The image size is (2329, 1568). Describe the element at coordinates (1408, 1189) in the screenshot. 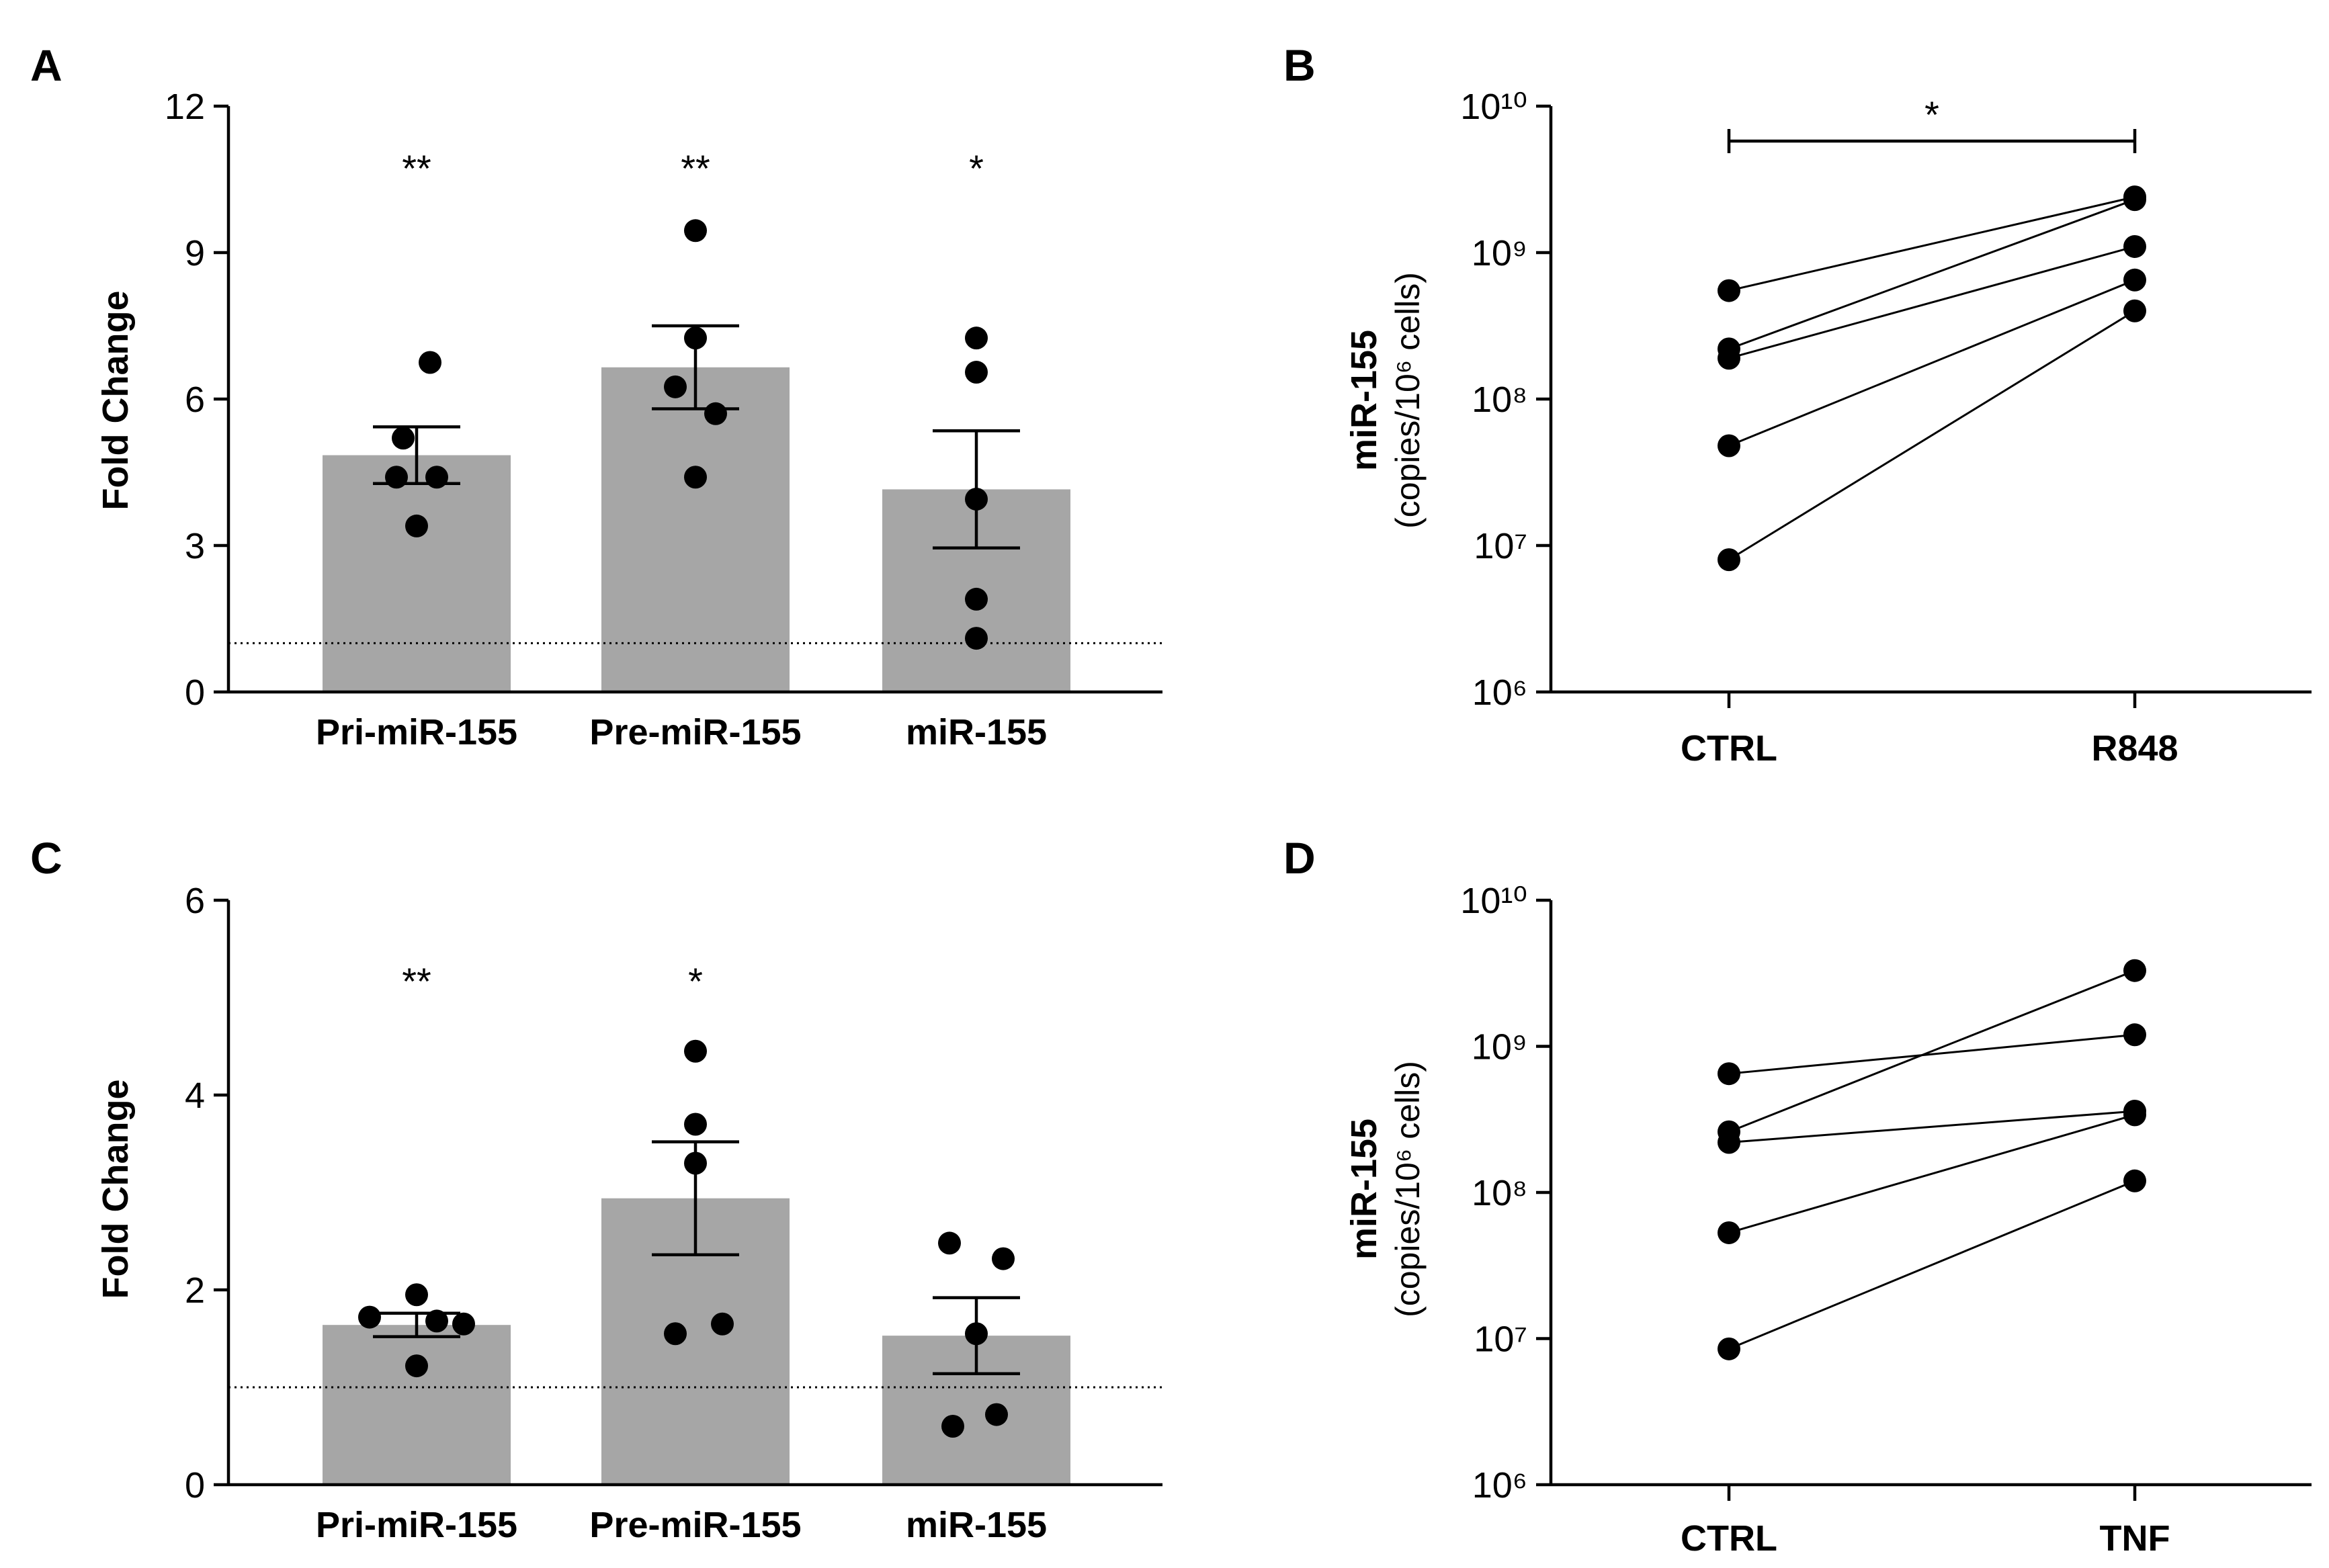

I see `y-axis-unit-d: (copies/10⁶ cells)` at that location.